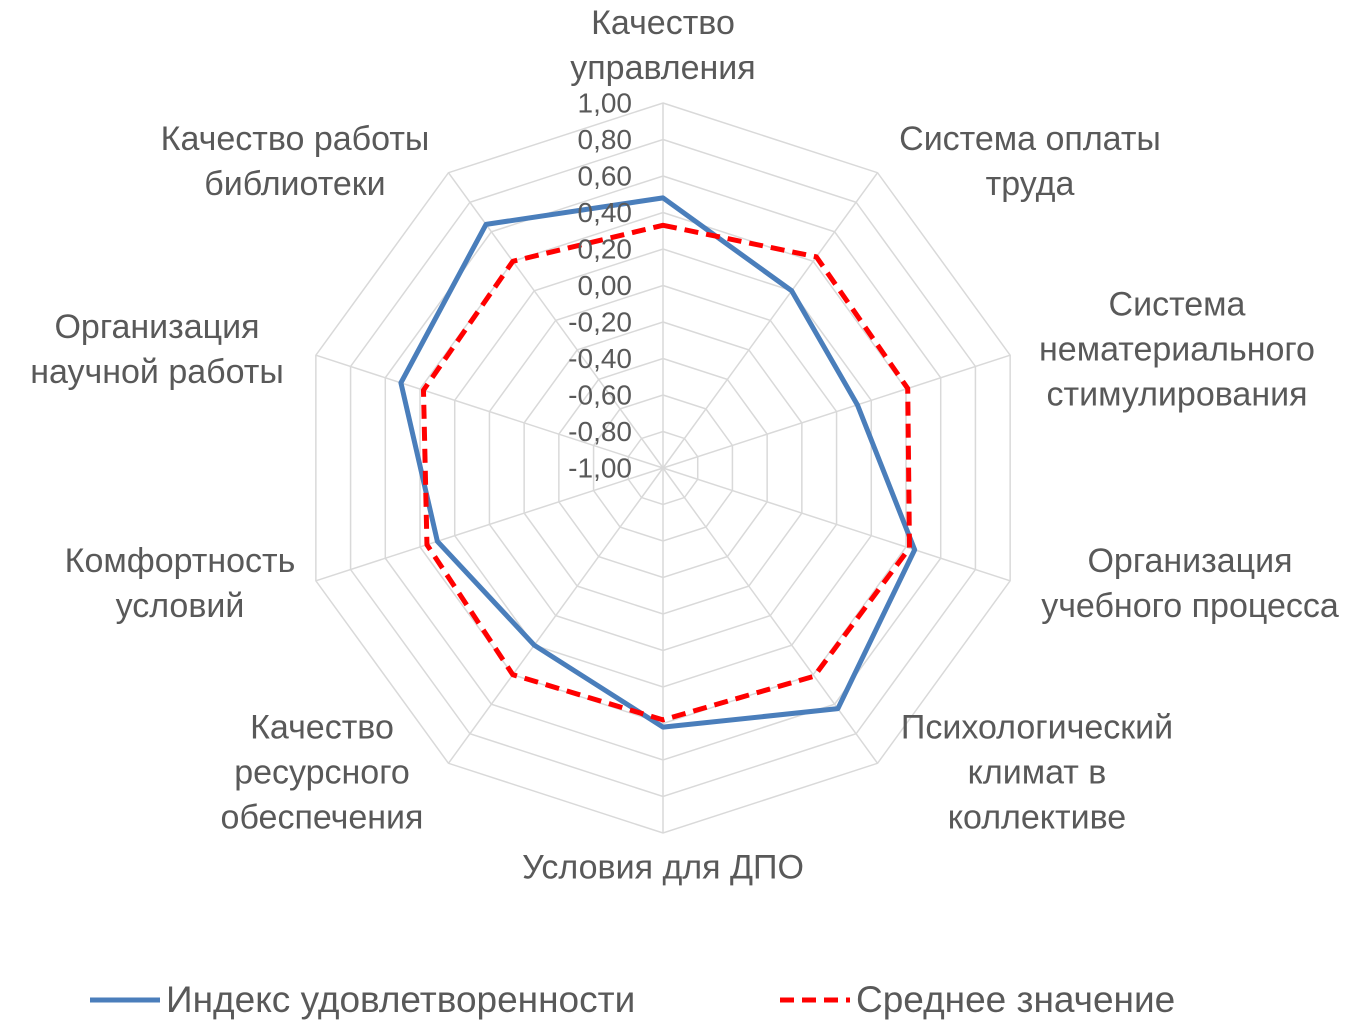 This screenshot has width=1357, height=1030. I want to click on category-label: Качество работы библиотеки, so click(295, 161).